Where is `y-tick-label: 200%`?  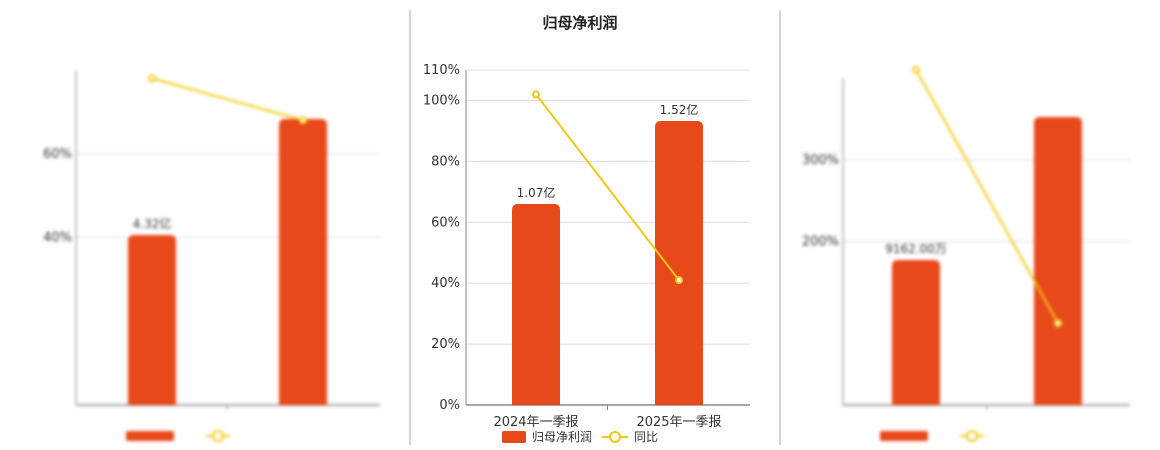
y-tick-label: 200% is located at coordinates (820, 242).